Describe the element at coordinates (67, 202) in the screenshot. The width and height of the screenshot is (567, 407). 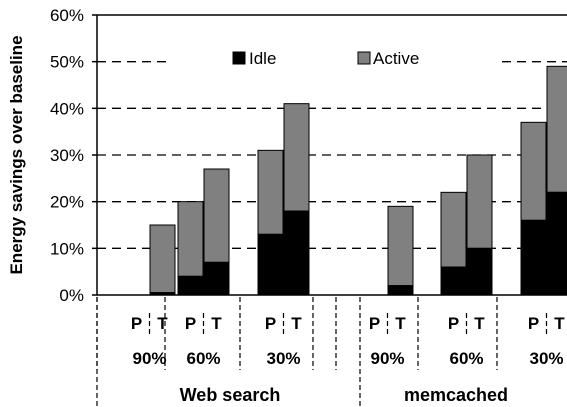
I see `y-tick-label: 20%` at that location.